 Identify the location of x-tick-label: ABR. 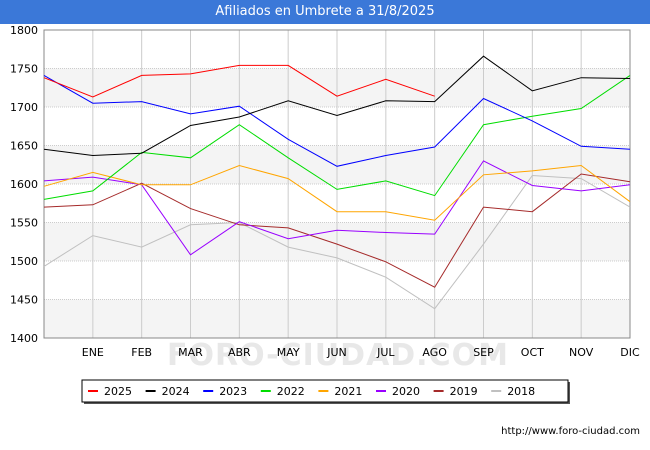
(239, 352).